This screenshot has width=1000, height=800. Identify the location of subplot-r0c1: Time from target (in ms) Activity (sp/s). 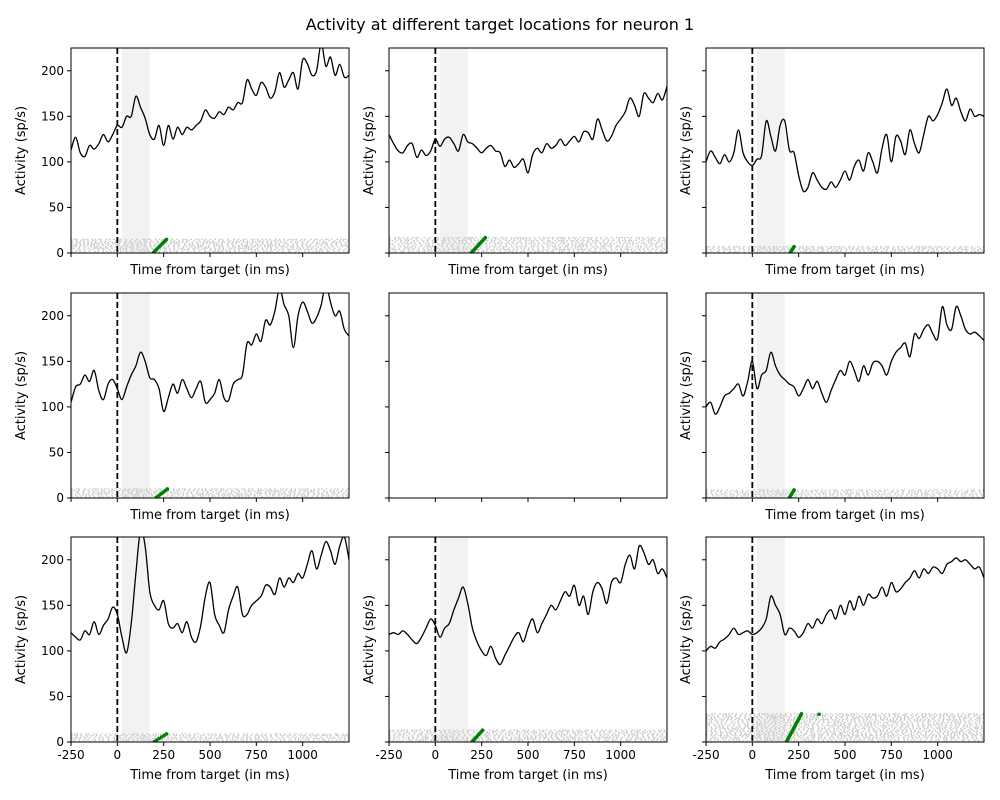
(515, 162).